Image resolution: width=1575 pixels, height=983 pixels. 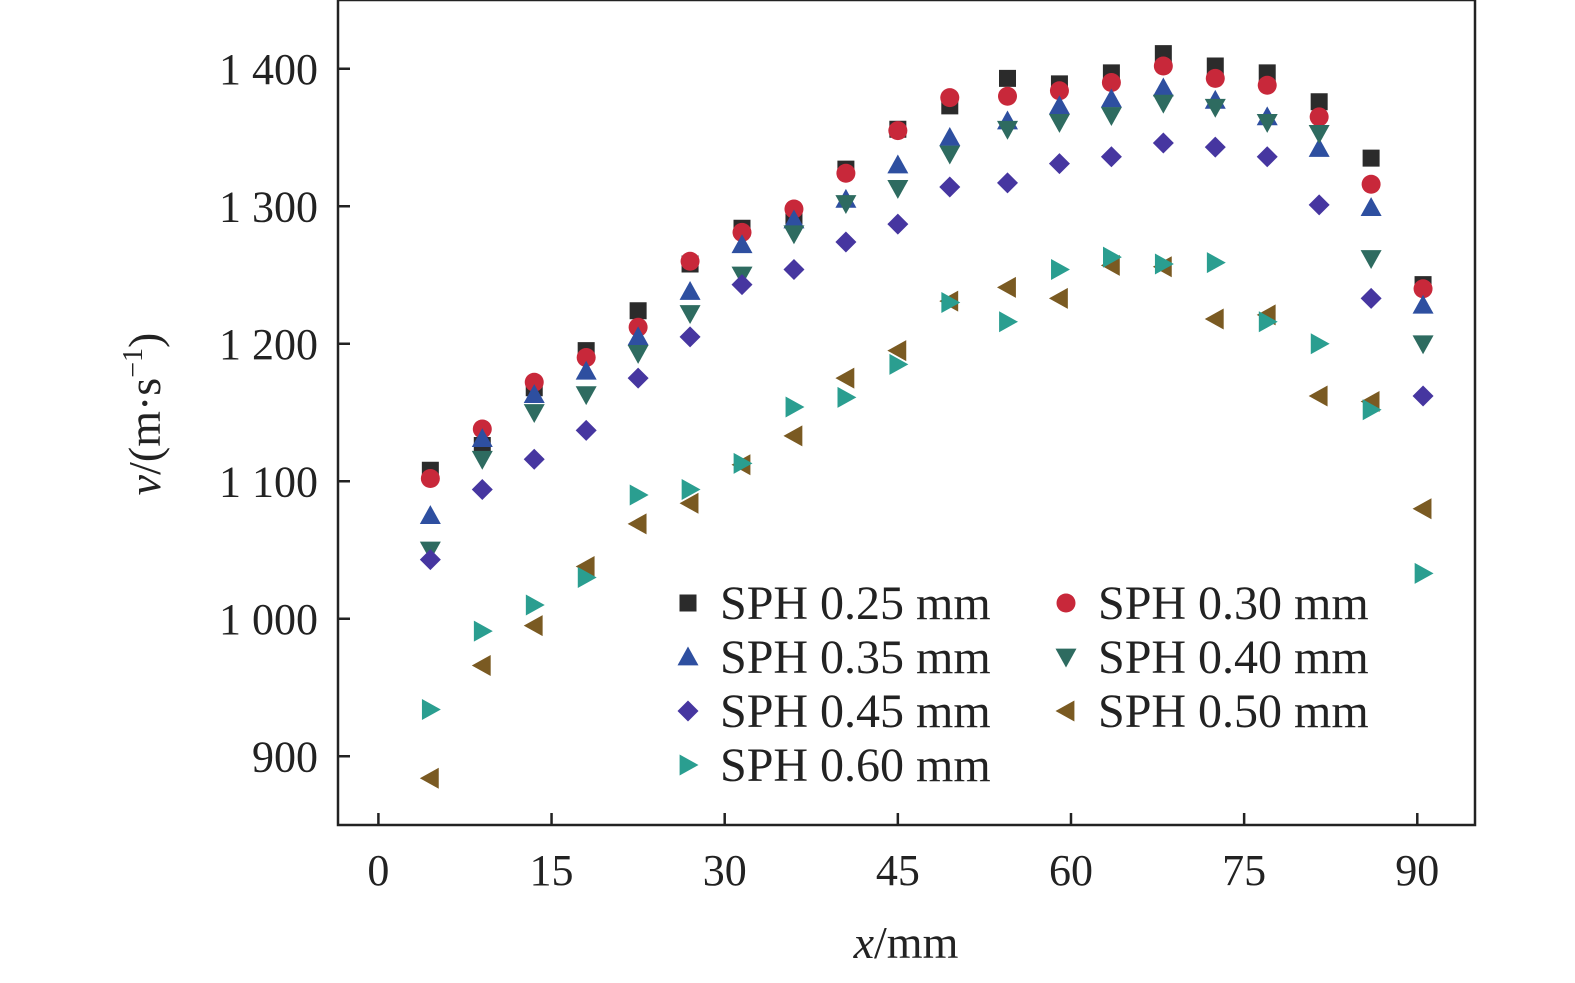 I want to click on x-axis-var: x, so click(x=864, y=942).